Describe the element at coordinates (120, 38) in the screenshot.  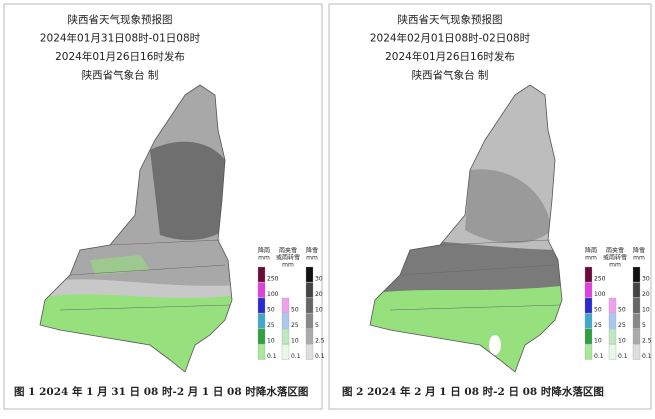
I see `header-line: 2024年01月31日08时-01日08时` at that location.